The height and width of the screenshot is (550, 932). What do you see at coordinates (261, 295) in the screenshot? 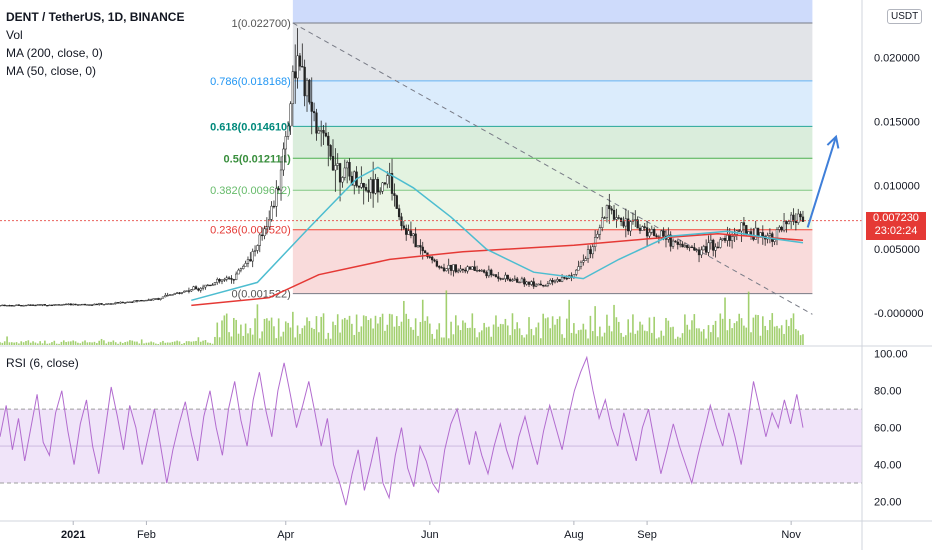
I see `fib-level-label: 0(0.001522)` at bounding box center [261, 295].